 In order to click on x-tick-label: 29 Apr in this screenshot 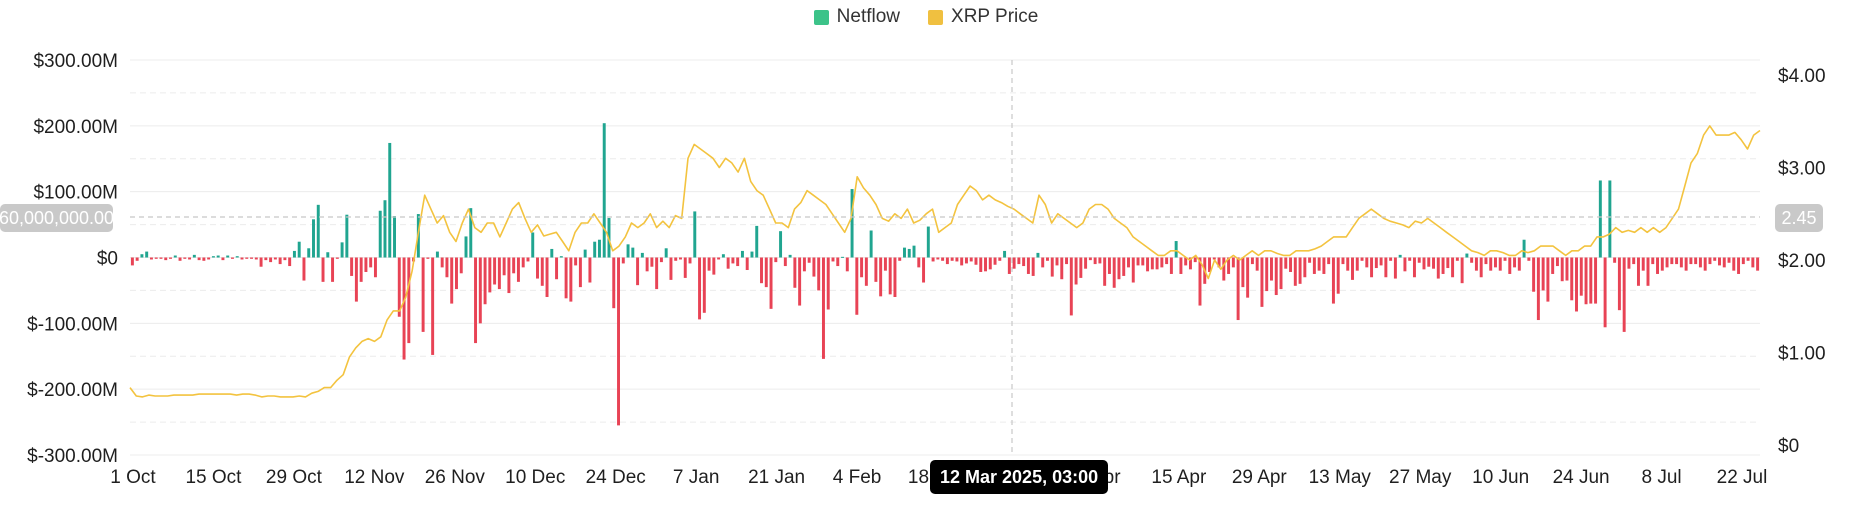, I will do `click(1260, 477)`.